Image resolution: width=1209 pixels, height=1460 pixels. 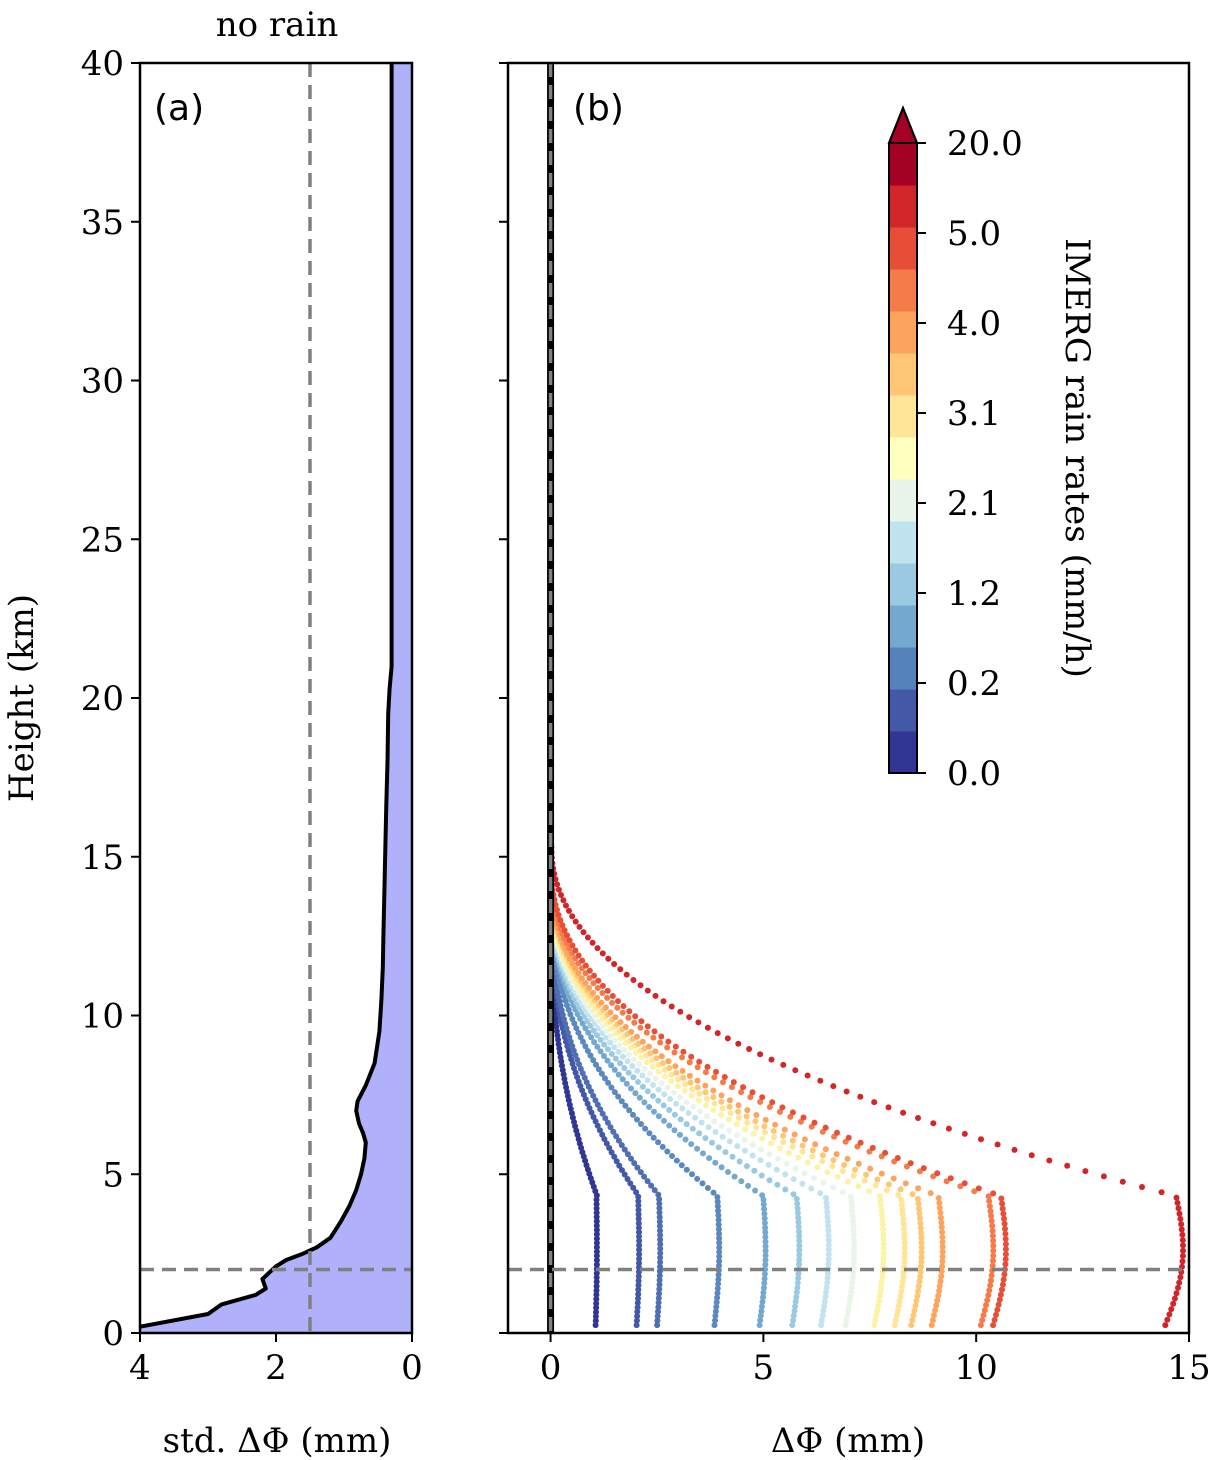 What do you see at coordinates (22, 698) in the screenshot?
I see `y-axis-label: Height (km)` at bounding box center [22, 698].